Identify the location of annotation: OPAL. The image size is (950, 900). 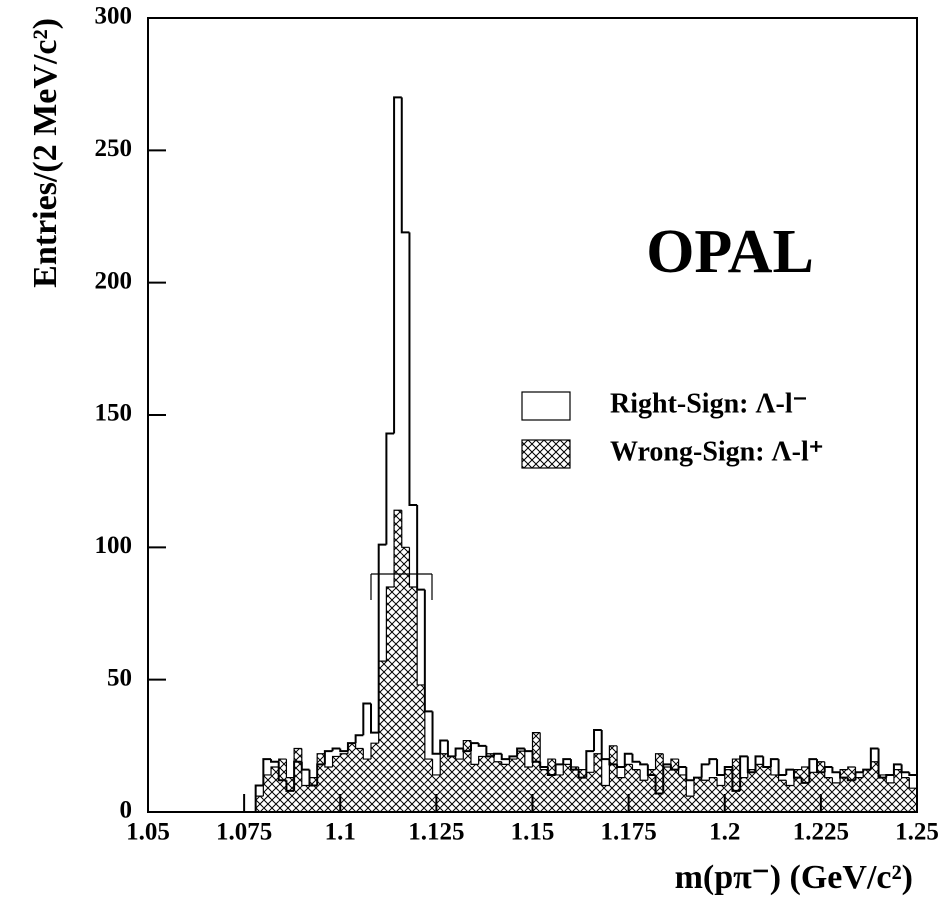
(730, 252).